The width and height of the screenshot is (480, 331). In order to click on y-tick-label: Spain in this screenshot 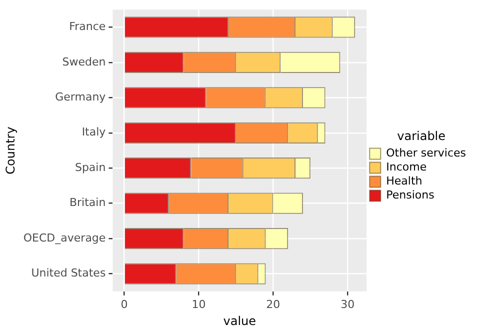, I will do `click(90, 167)`.